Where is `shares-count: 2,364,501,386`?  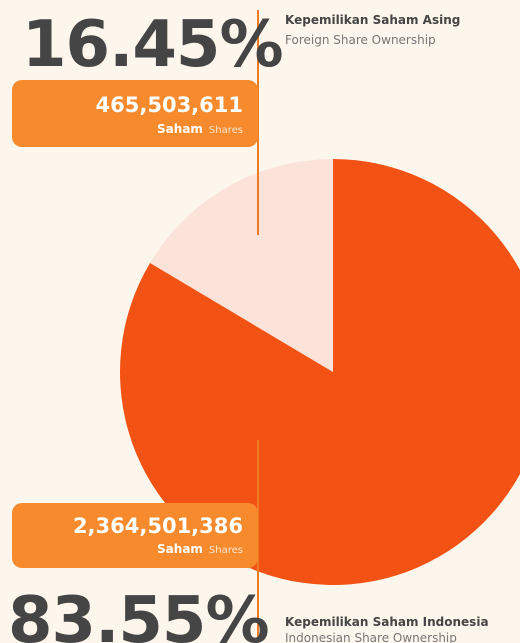 shares-count: 2,364,501,386 is located at coordinates (158, 526).